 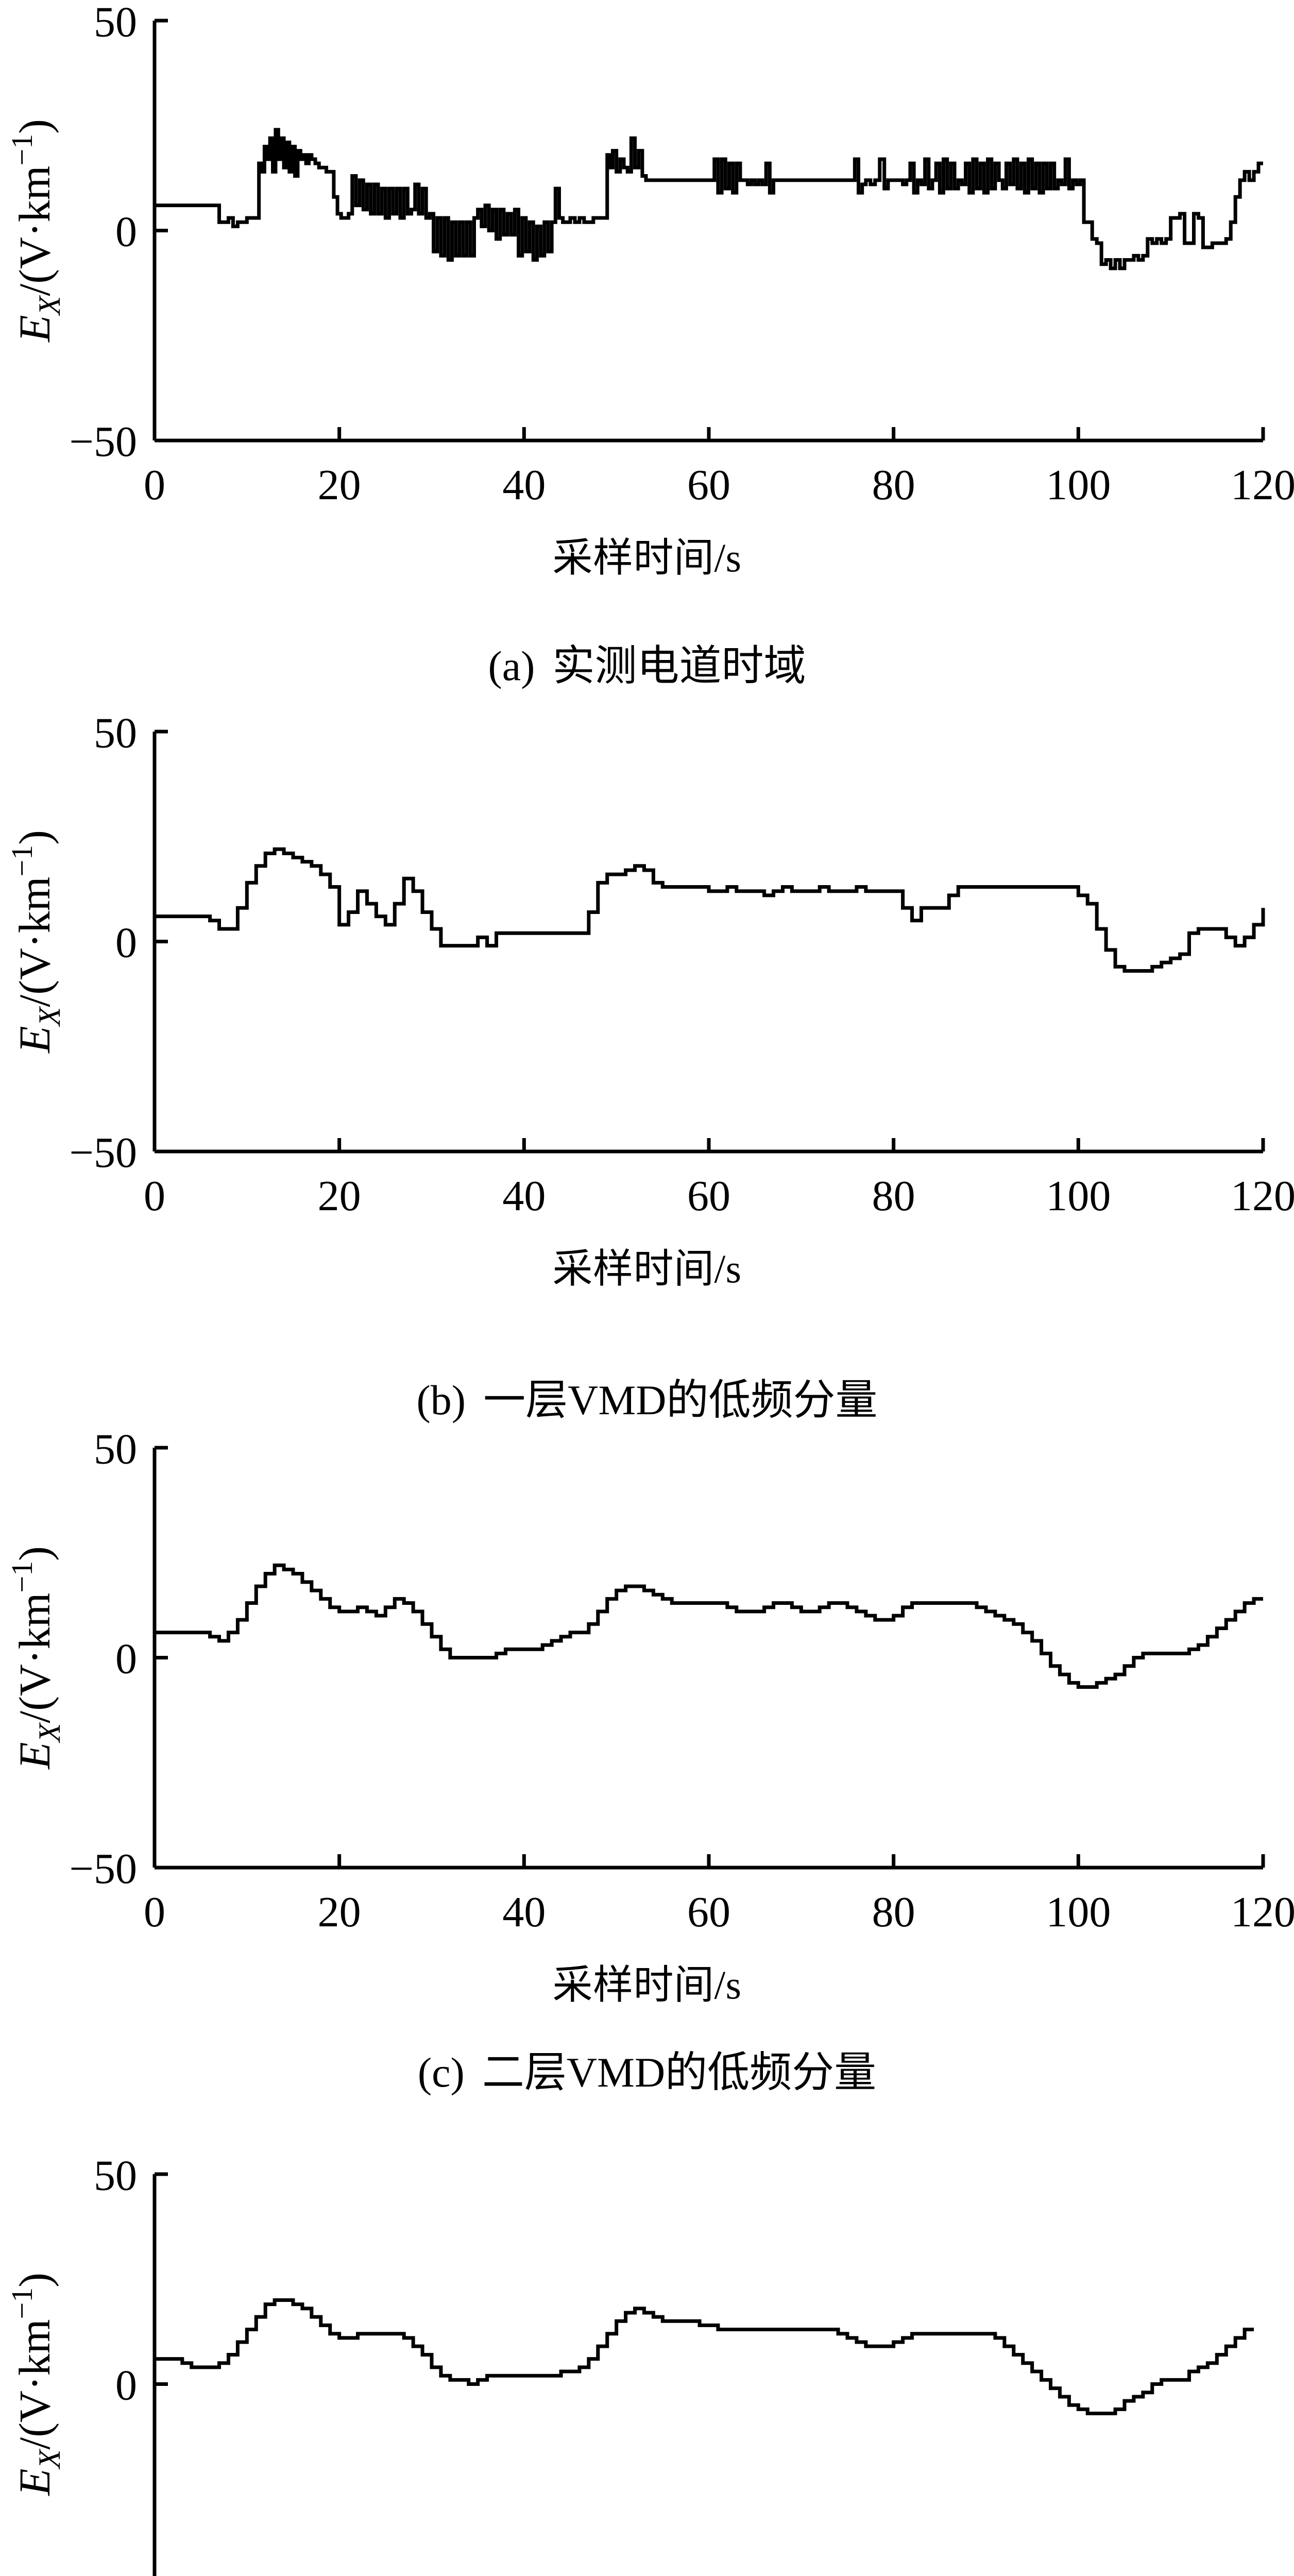 I want to click on panel-b-tag: (b), so click(x=441, y=1400).